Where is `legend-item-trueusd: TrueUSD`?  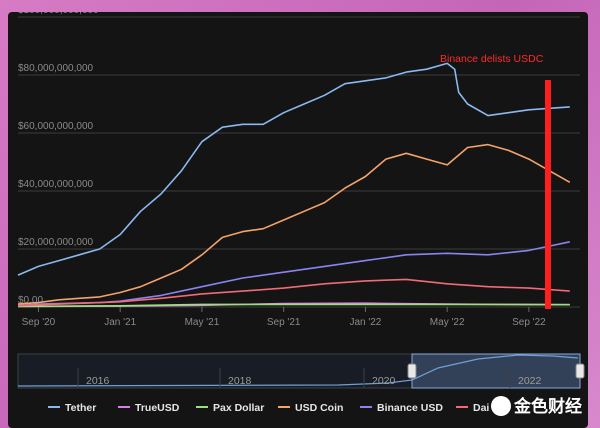
legend-item-trueusd: TrueUSD is located at coordinates (149, 408).